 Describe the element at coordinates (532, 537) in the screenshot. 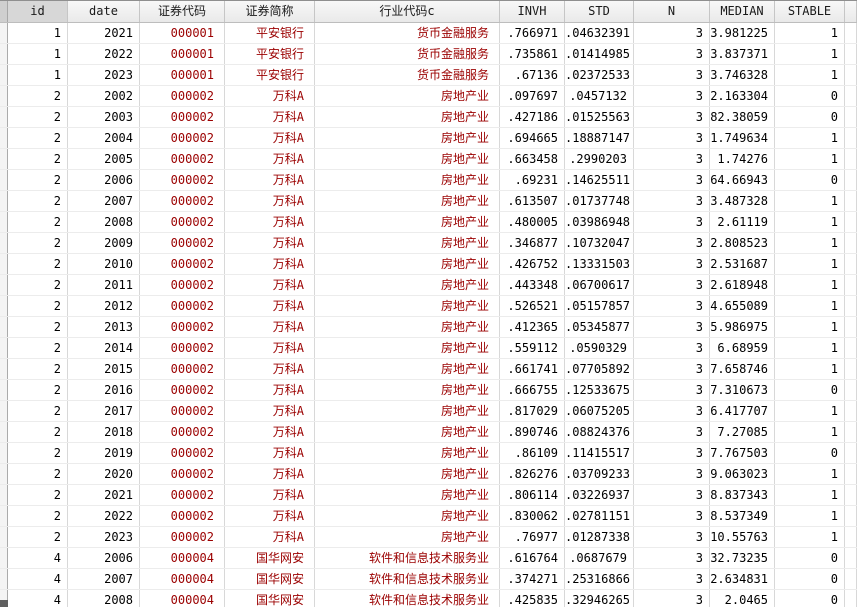

I see `cell-invh: .76977` at that location.